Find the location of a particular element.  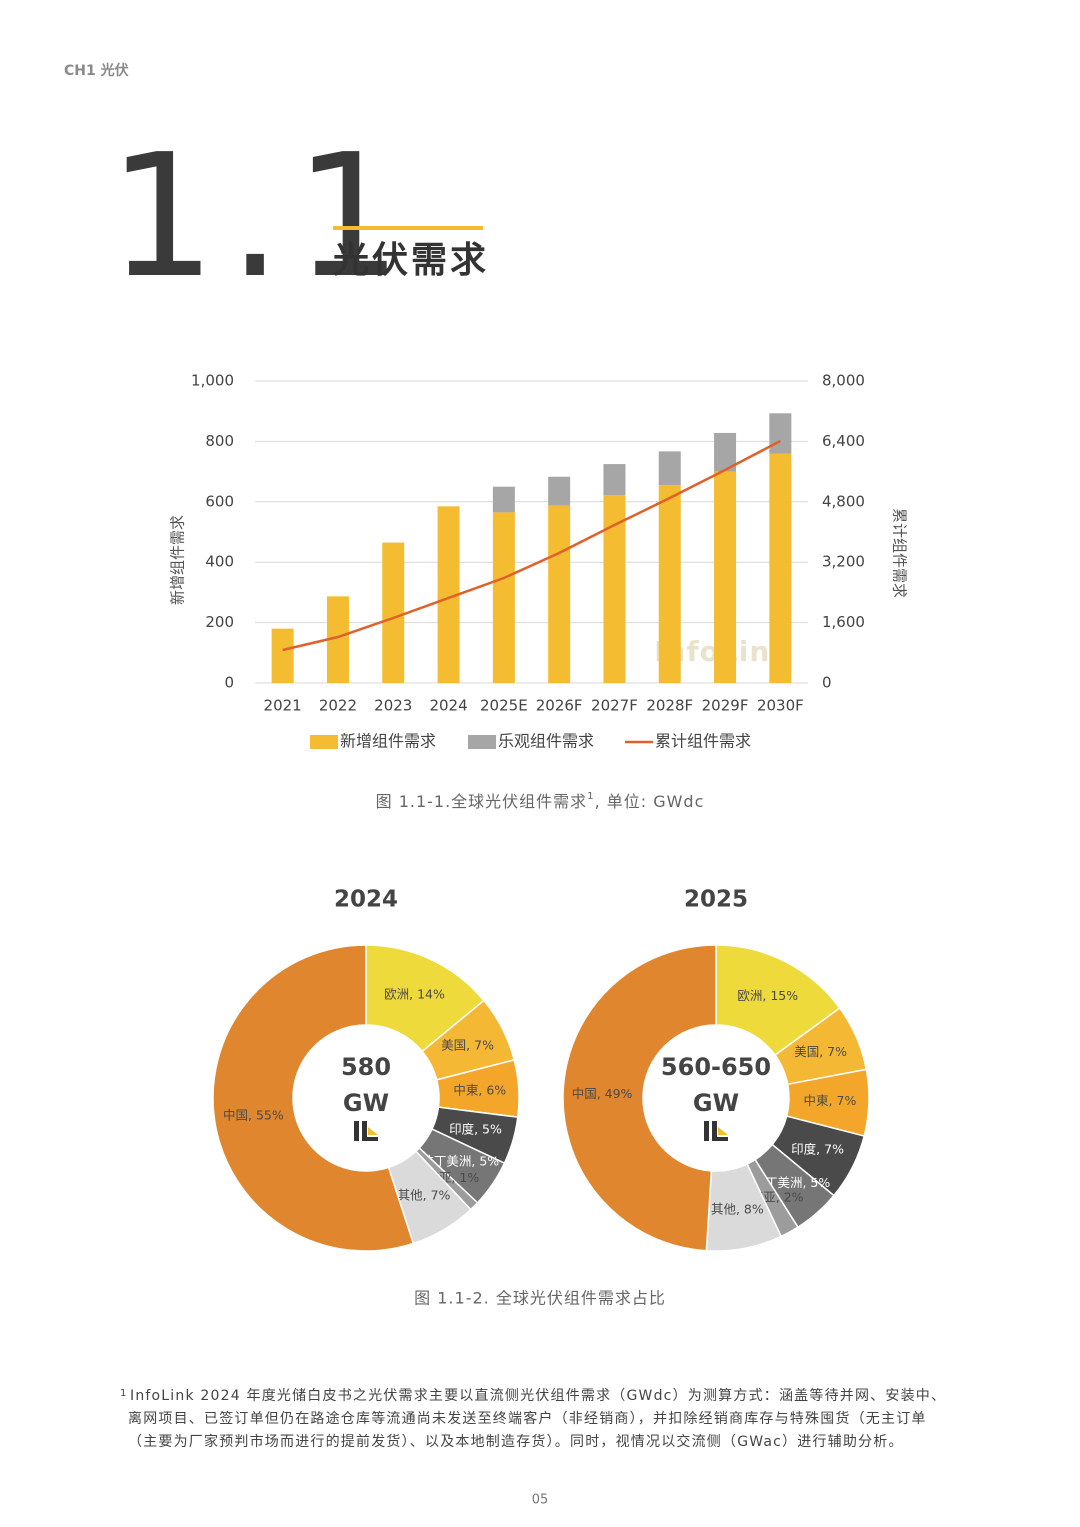

slice-label: 中国, 55% is located at coordinates (253, 1114).